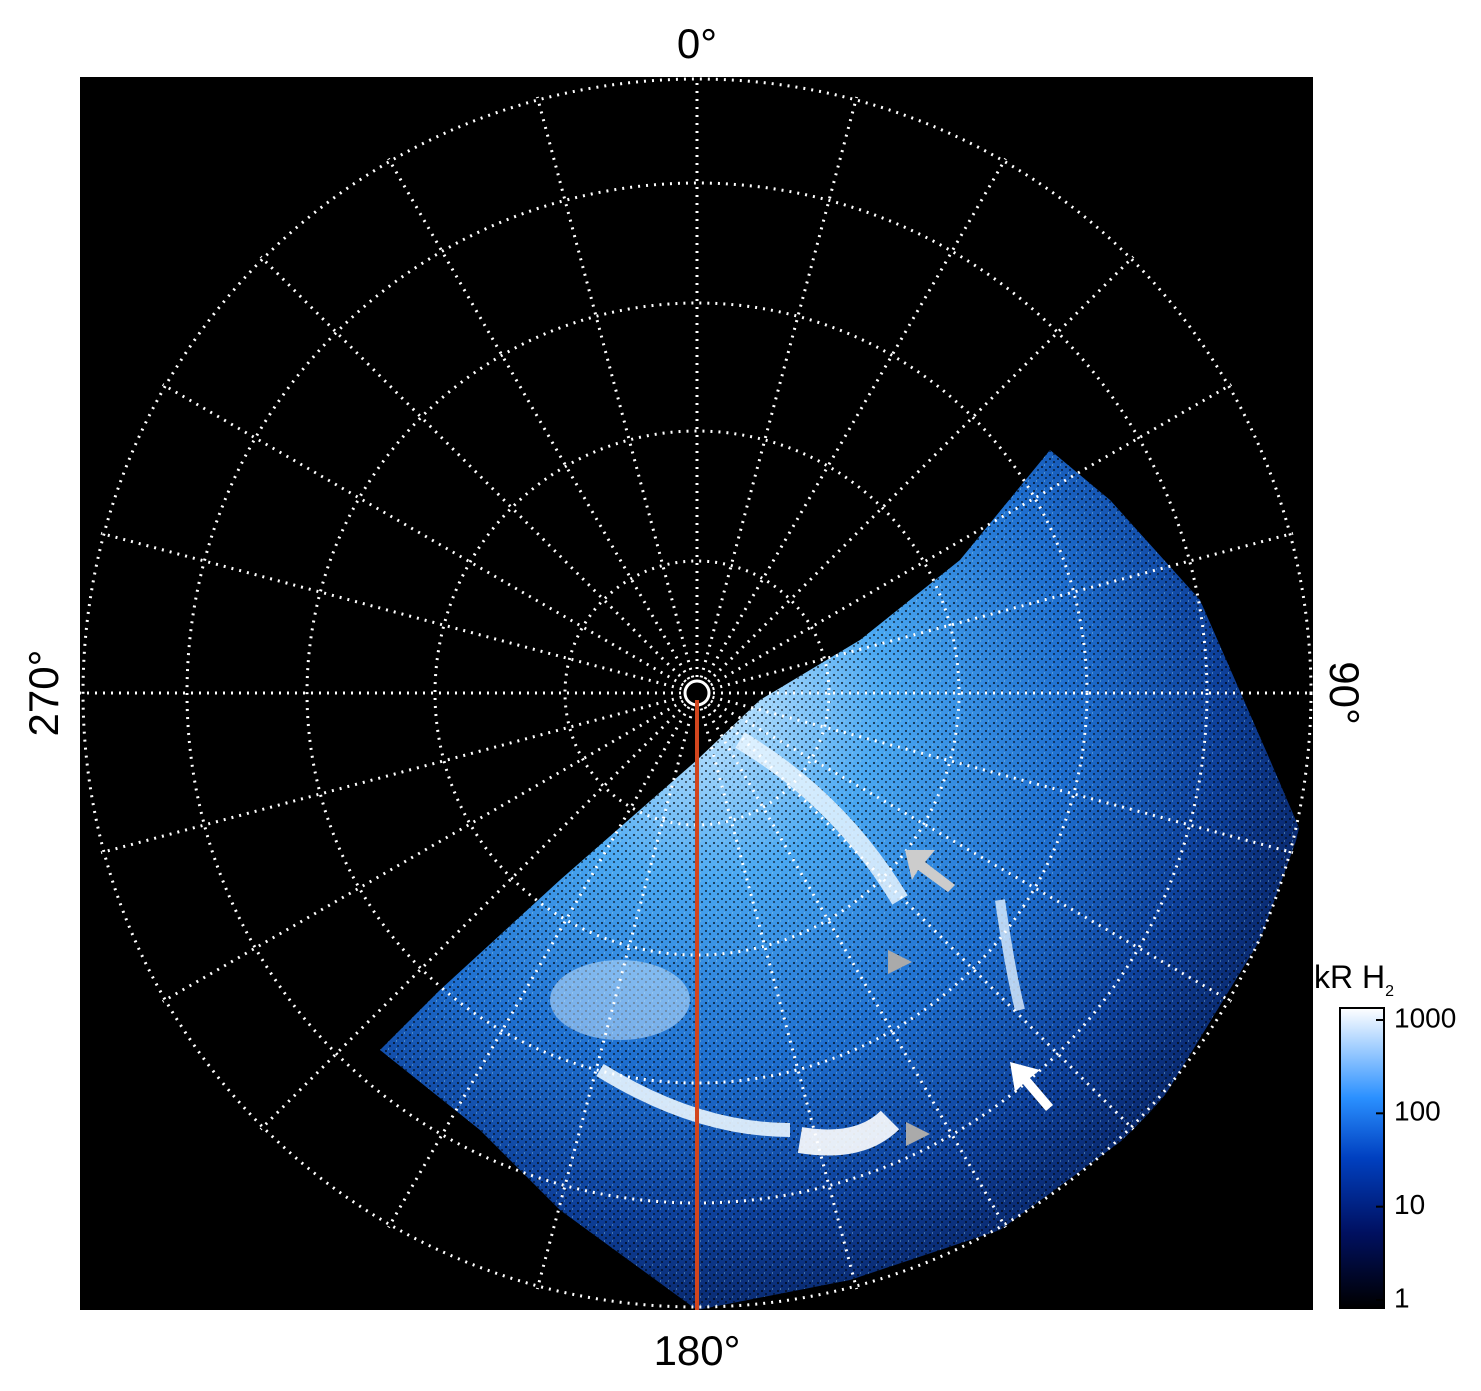 This screenshot has width=1481, height=1391. Describe the element at coordinates (1425, 1017) in the screenshot. I see `colorbar-tick-label: 1000` at that location.